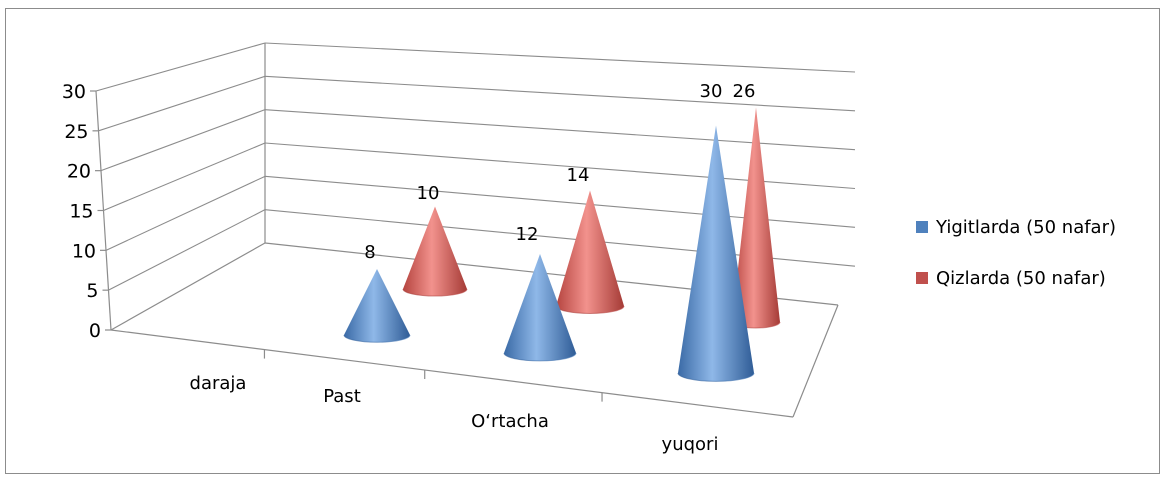  Describe the element at coordinates (342, 396) in the screenshot. I see `x-category-label: Past` at that location.